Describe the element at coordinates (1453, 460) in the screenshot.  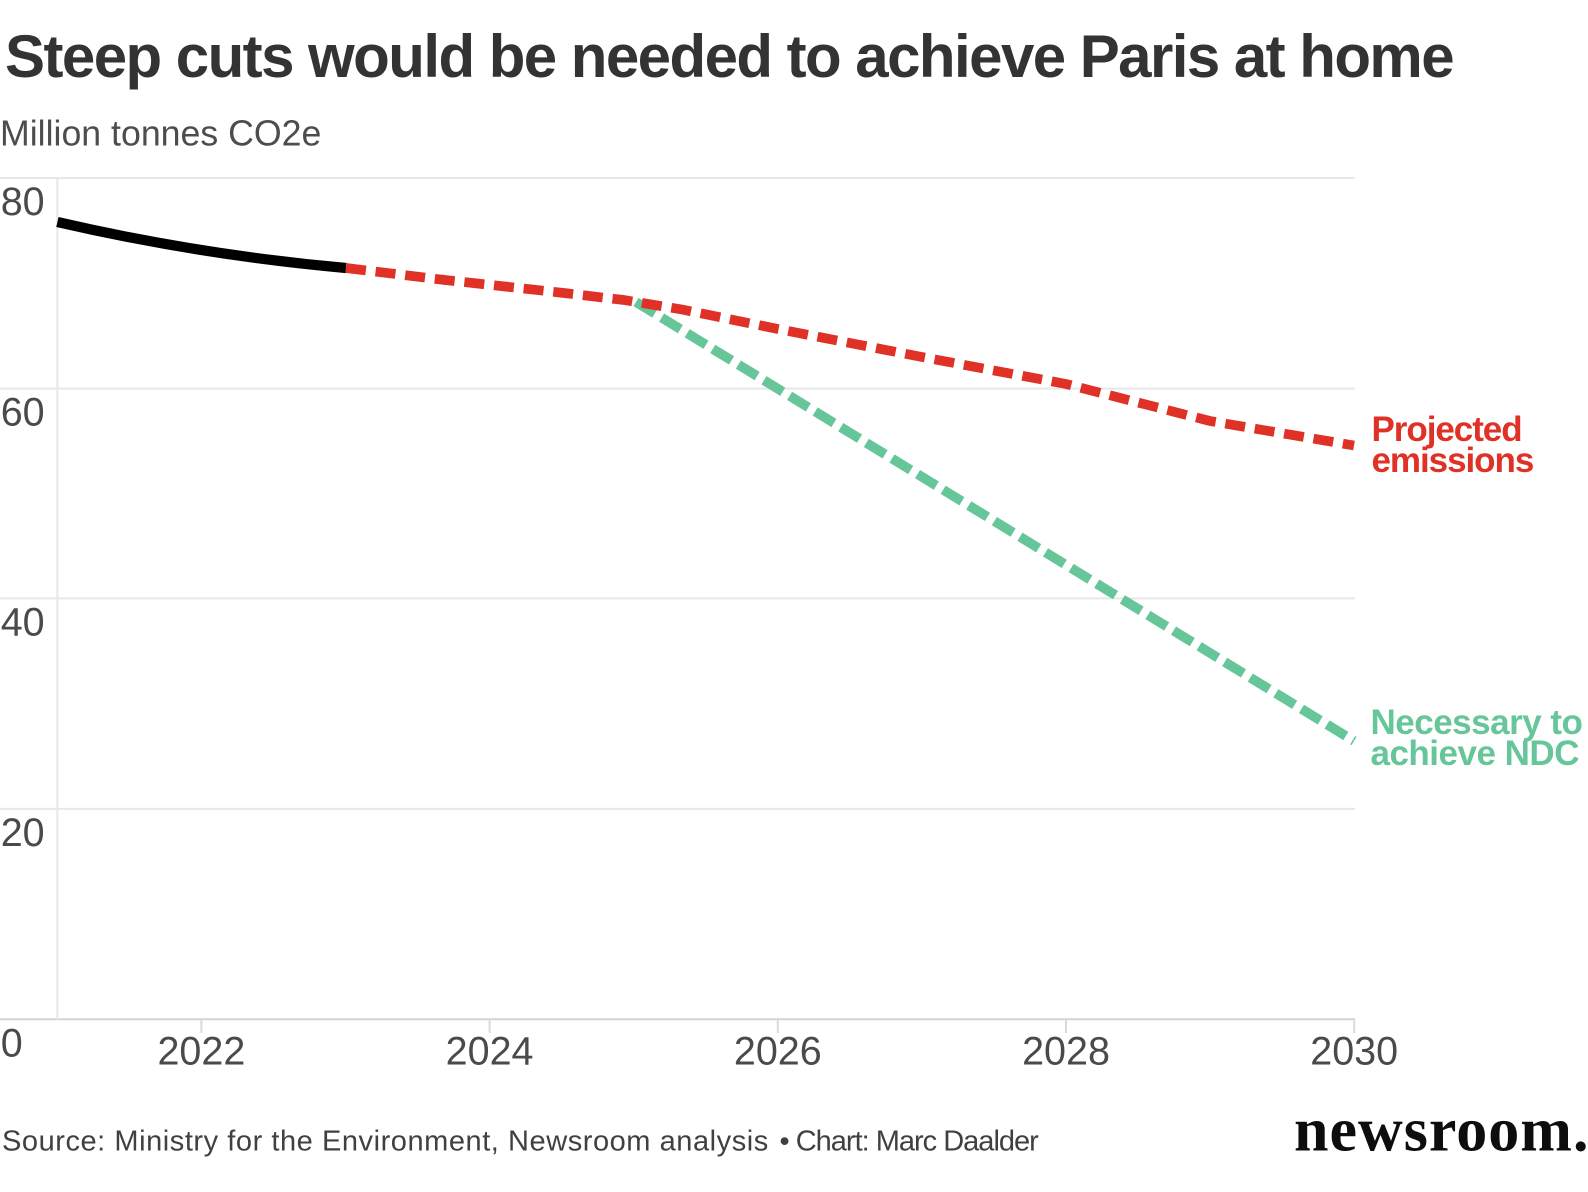
I see `svg-text: emissions` at that location.